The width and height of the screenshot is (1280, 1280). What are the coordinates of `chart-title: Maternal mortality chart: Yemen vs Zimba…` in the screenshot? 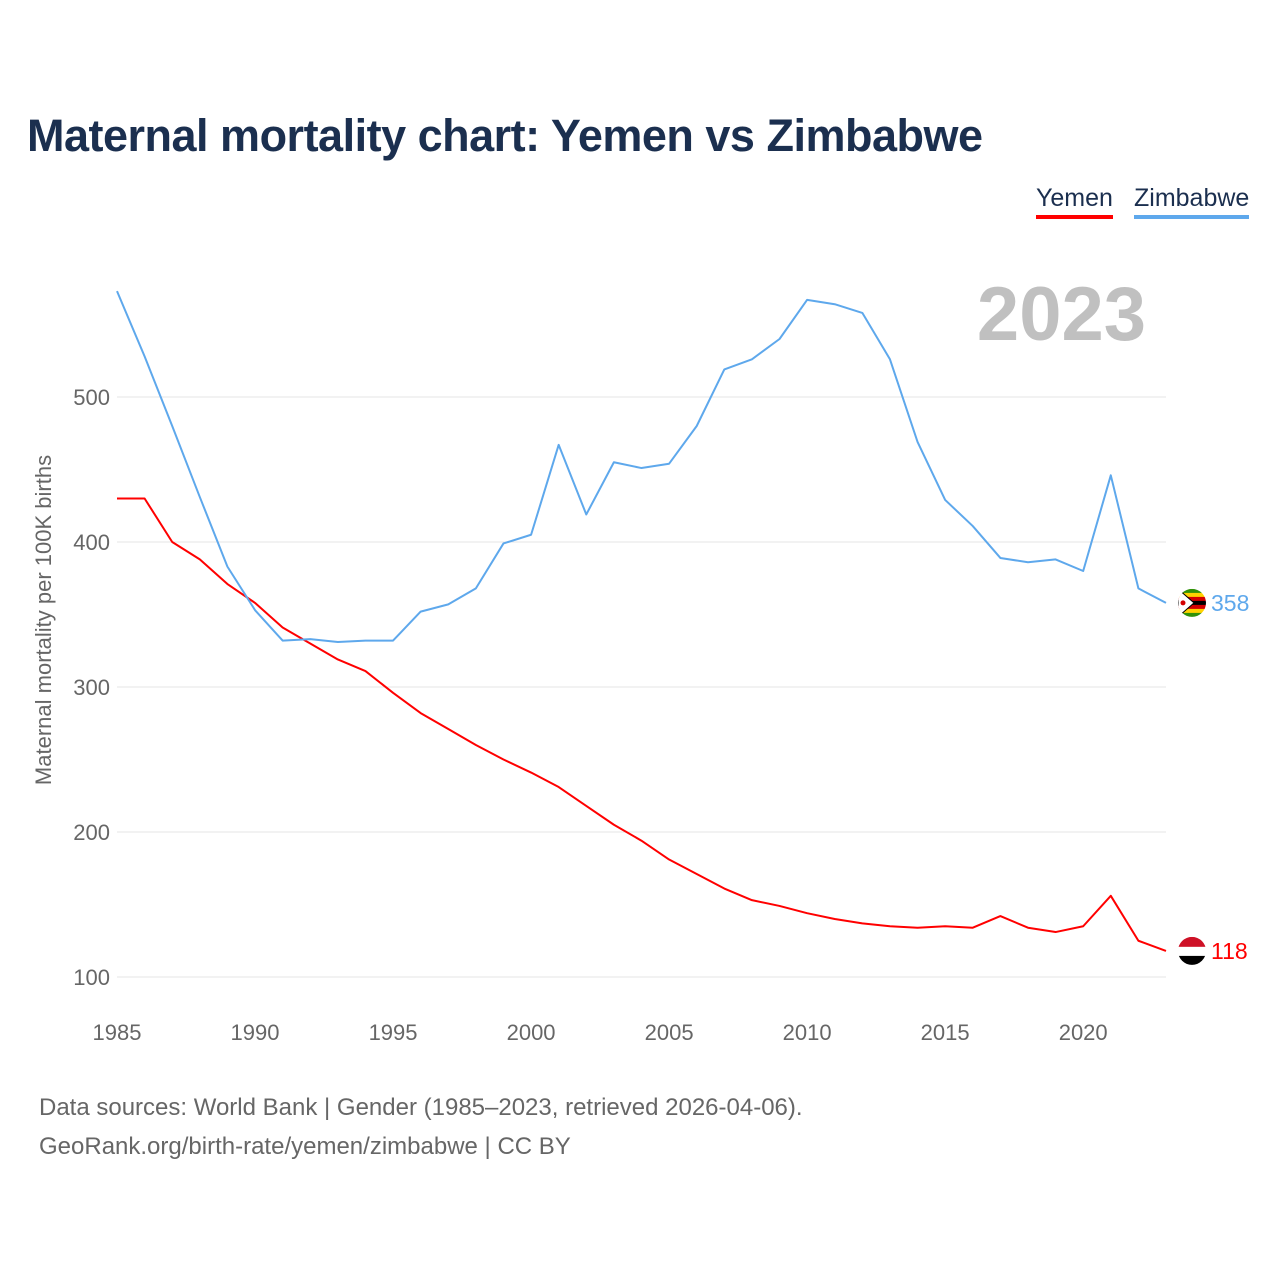 It's located at (505, 135).